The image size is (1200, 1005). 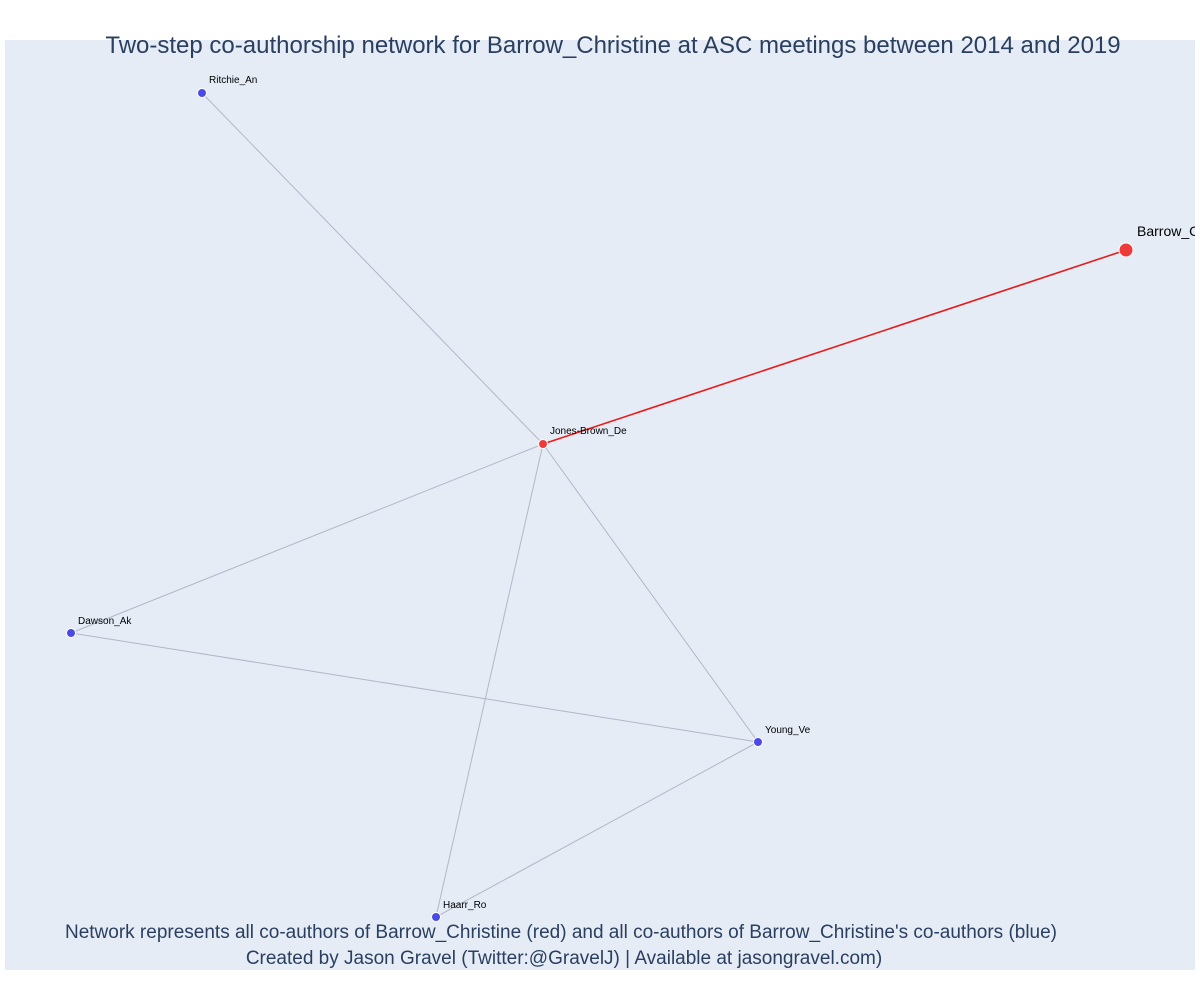 I want to click on node-marker-dawson, so click(x=71, y=633).